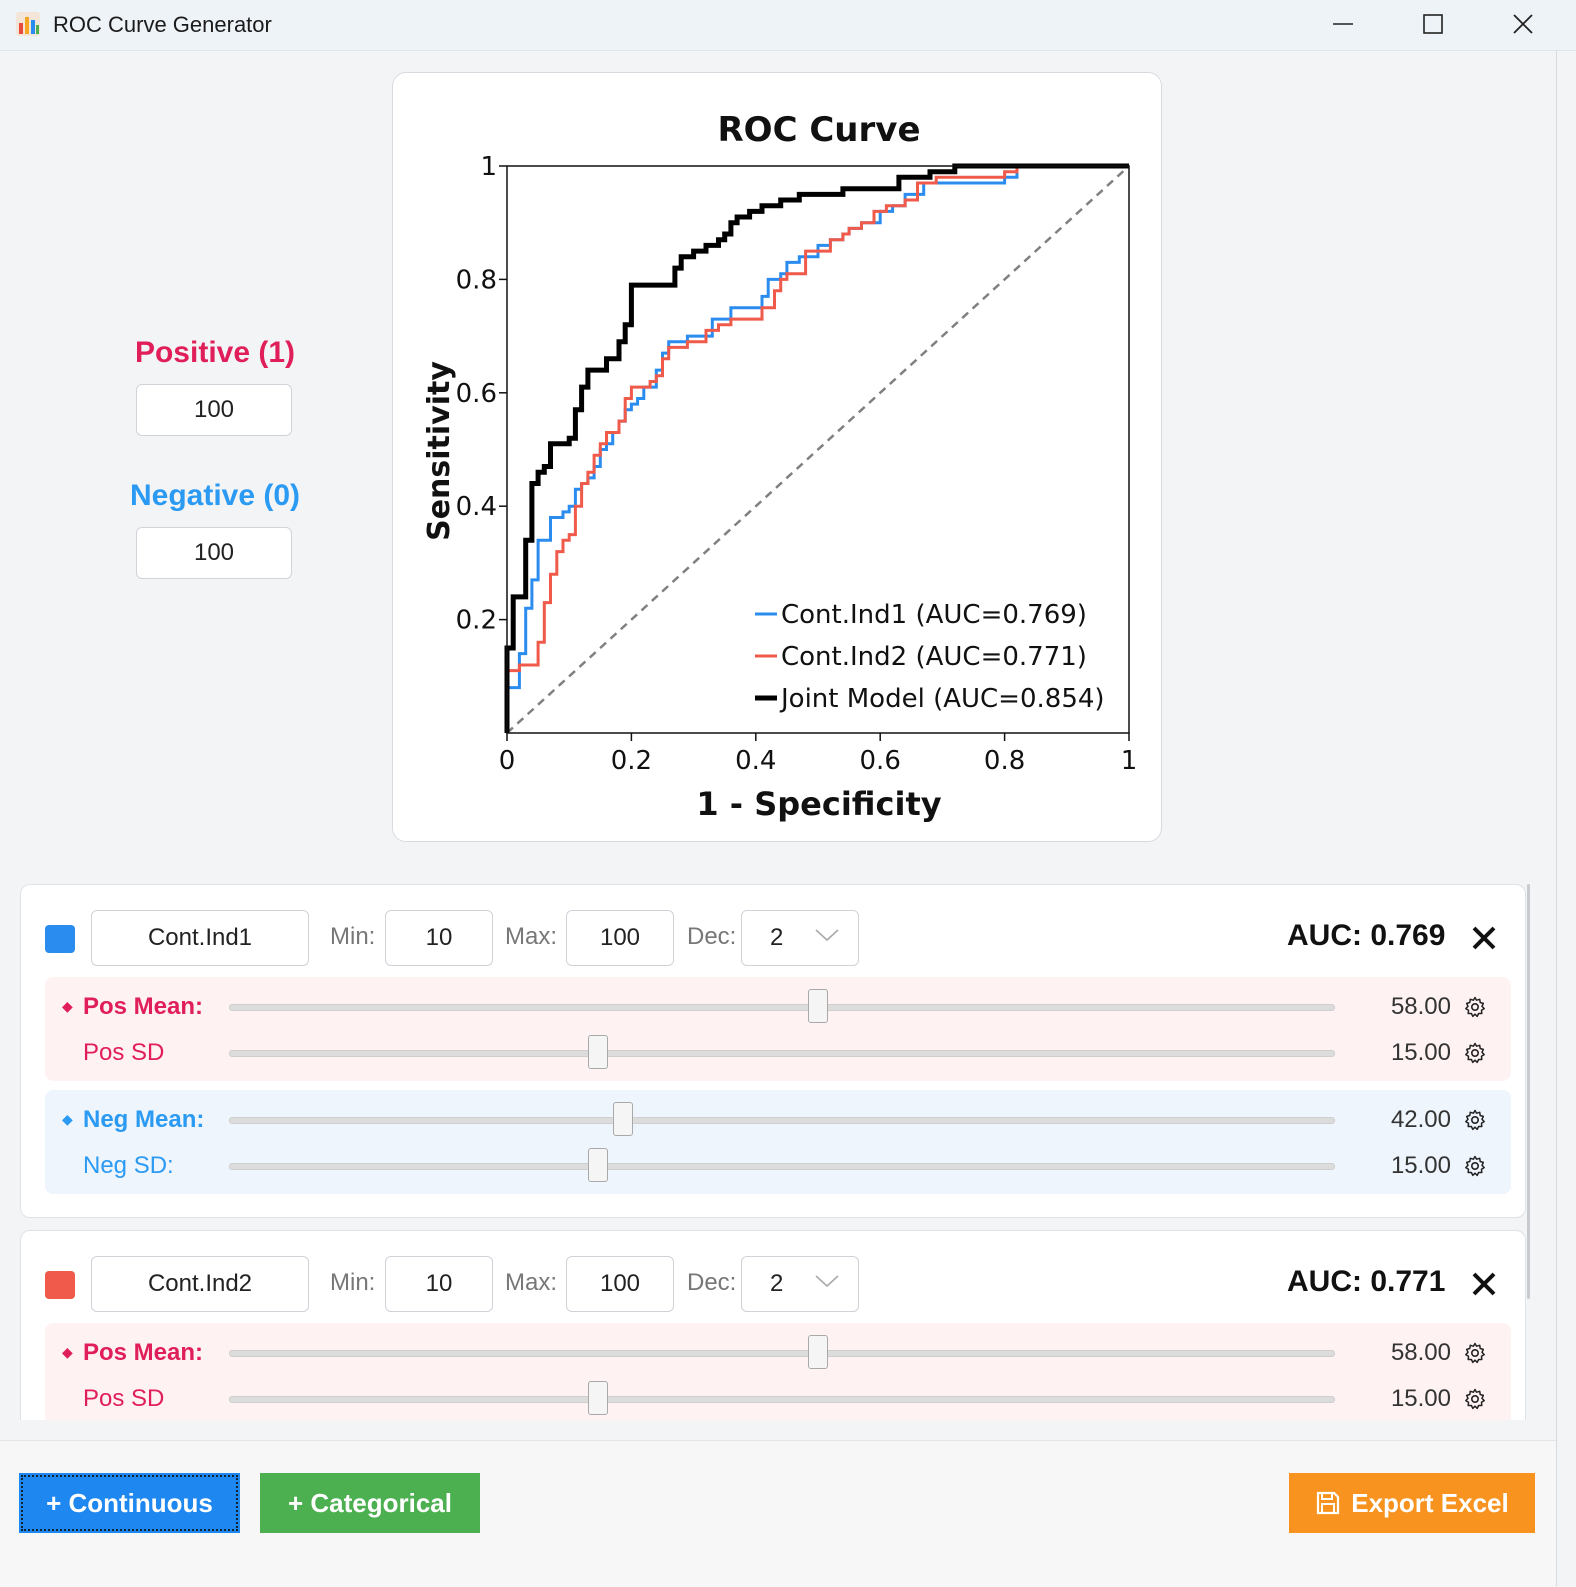  Describe the element at coordinates (1430, 1502) in the screenshot. I see `export-excel-label: Export Excel` at that location.